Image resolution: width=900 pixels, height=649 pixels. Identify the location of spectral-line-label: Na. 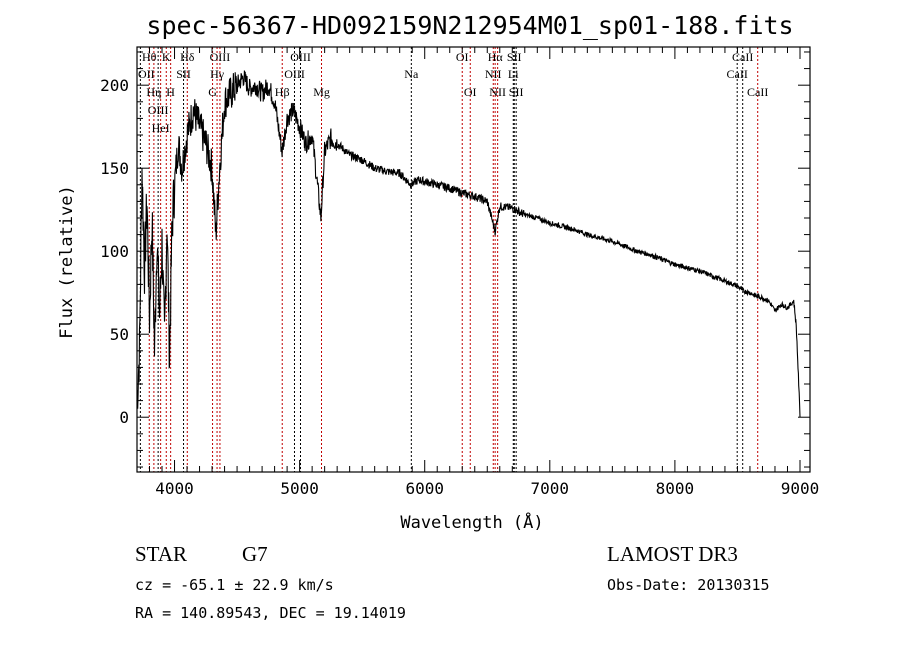
(411, 74).